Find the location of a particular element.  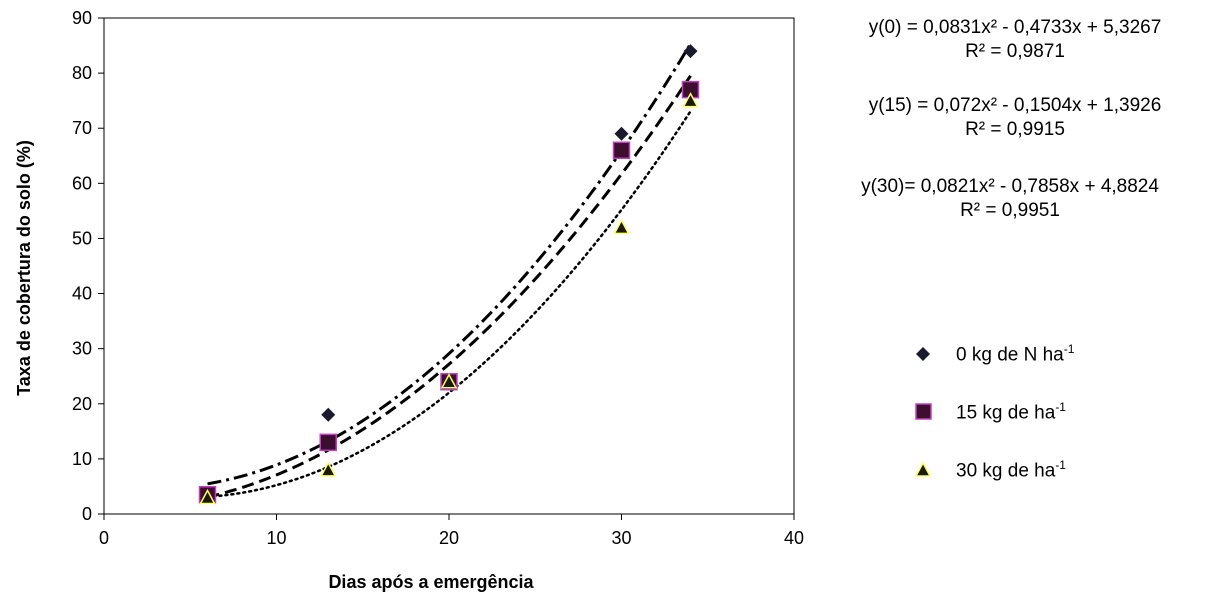

y-tick-label: 50 is located at coordinates (82, 238).